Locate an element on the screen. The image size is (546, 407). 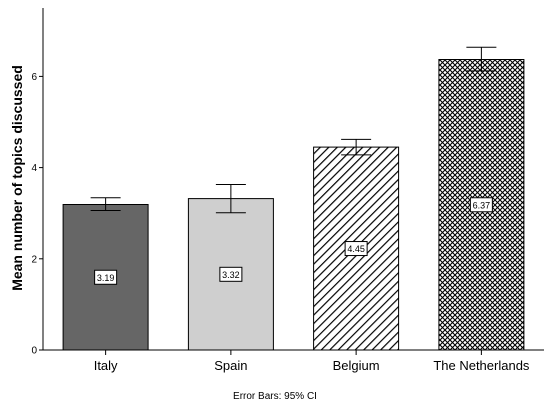
data-label-spain: 3.32 is located at coordinates (231, 274).